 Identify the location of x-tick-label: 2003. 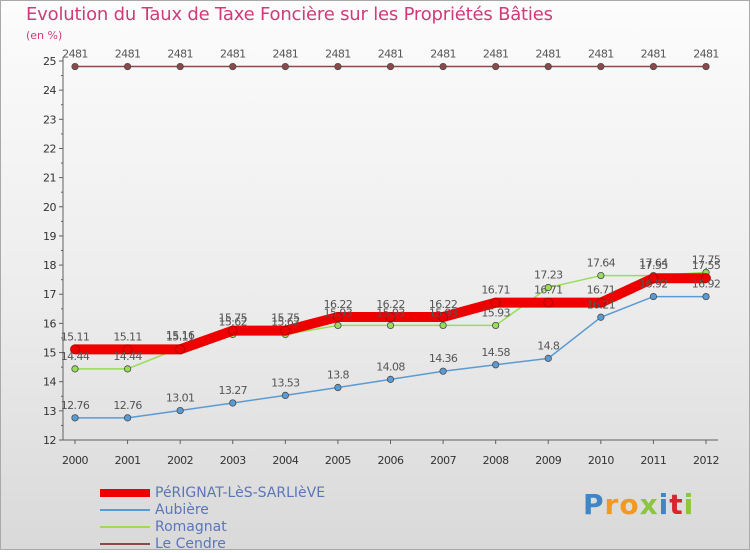
(233, 460).